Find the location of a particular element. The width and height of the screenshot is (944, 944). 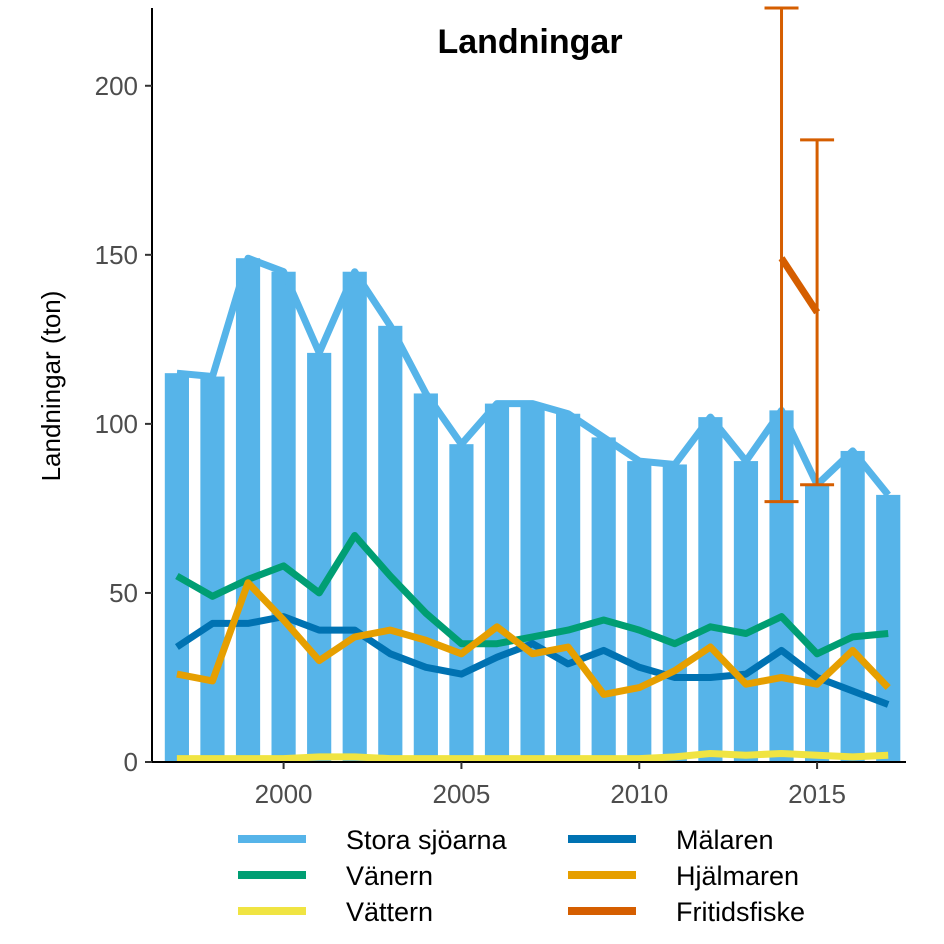

line-v-nern is located at coordinates (532, 595).